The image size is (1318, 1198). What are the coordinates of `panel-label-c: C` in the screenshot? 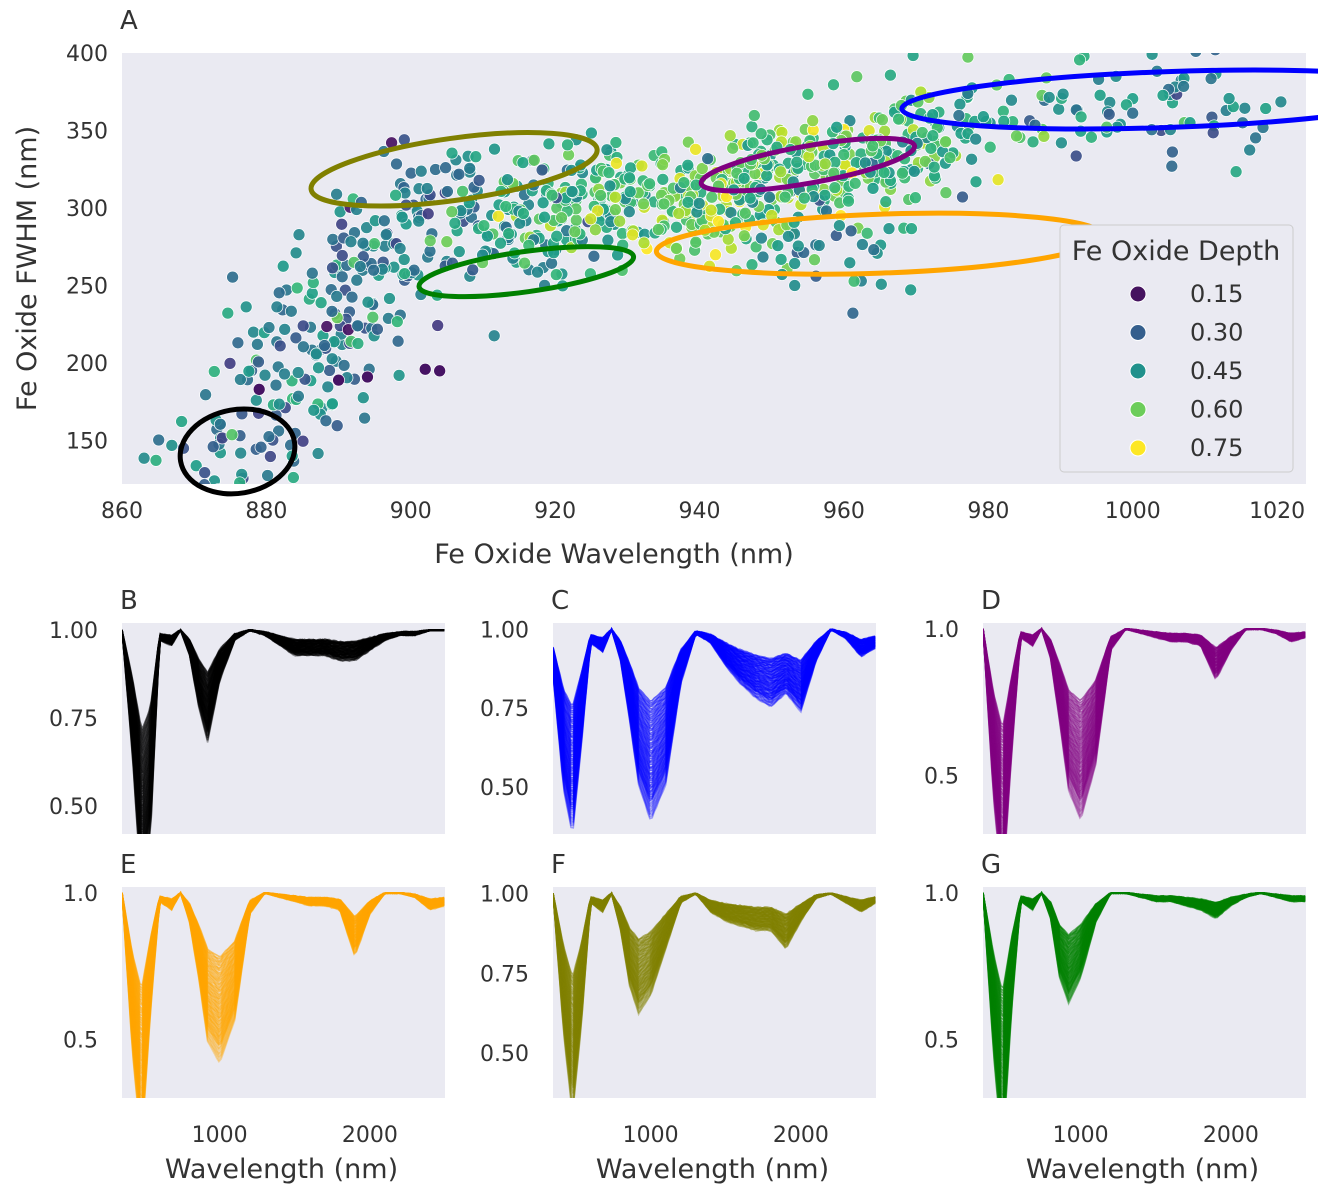 It's located at (560, 601).